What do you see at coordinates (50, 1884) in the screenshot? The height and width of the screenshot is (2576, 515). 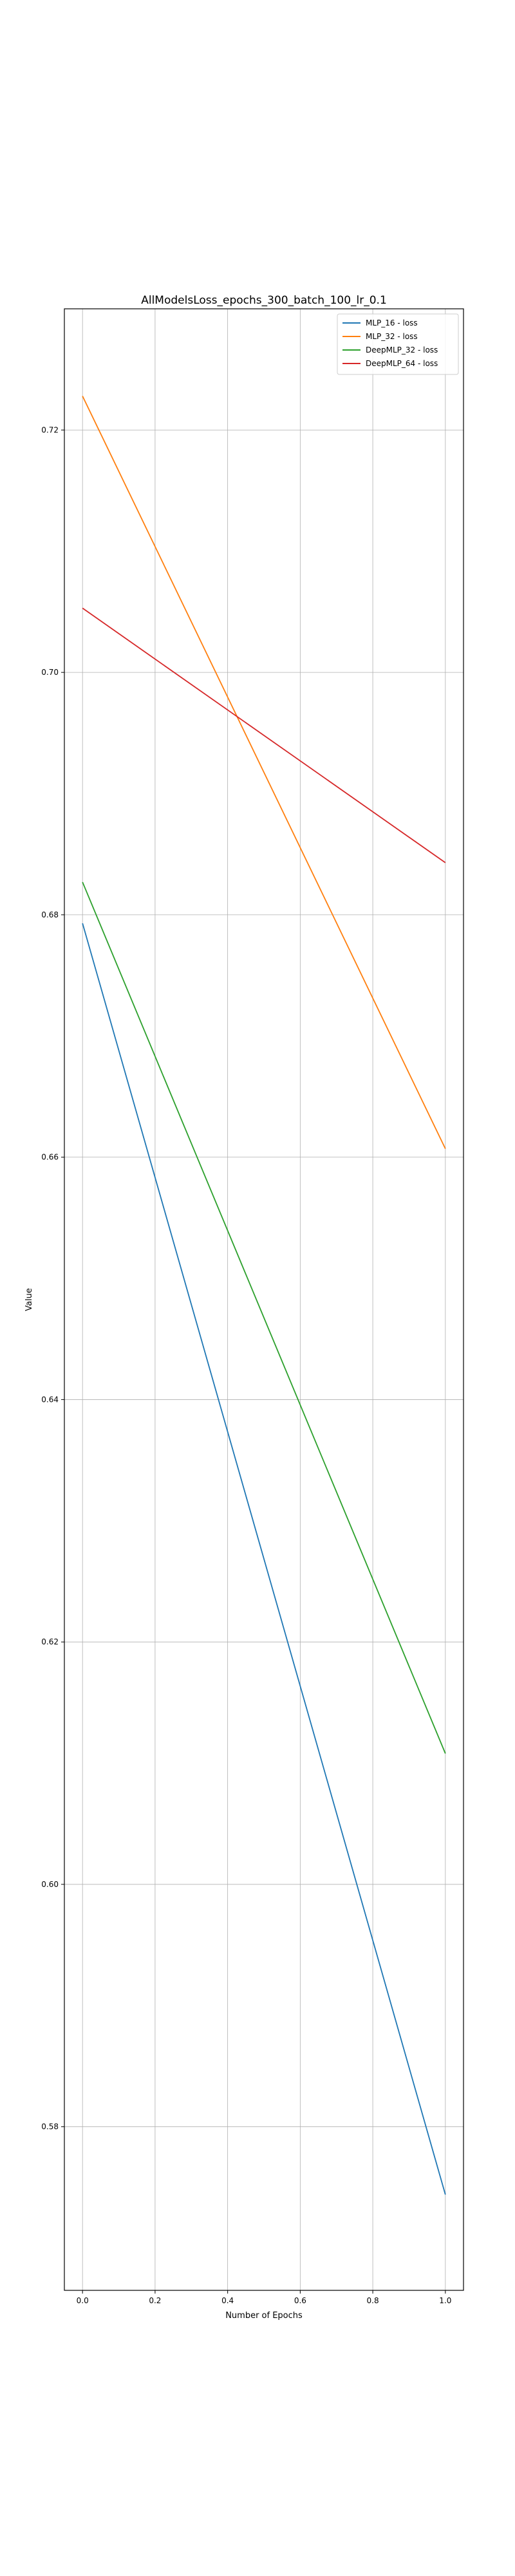 I see `y-tick-label: 0.60` at bounding box center [50, 1884].